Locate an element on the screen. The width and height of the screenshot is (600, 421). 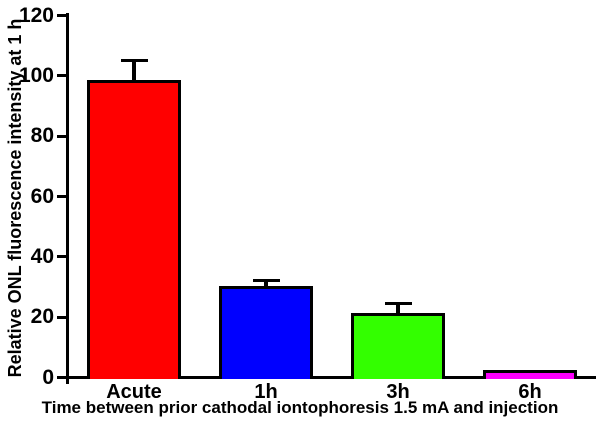
bar-1h is located at coordinates (266, 332).